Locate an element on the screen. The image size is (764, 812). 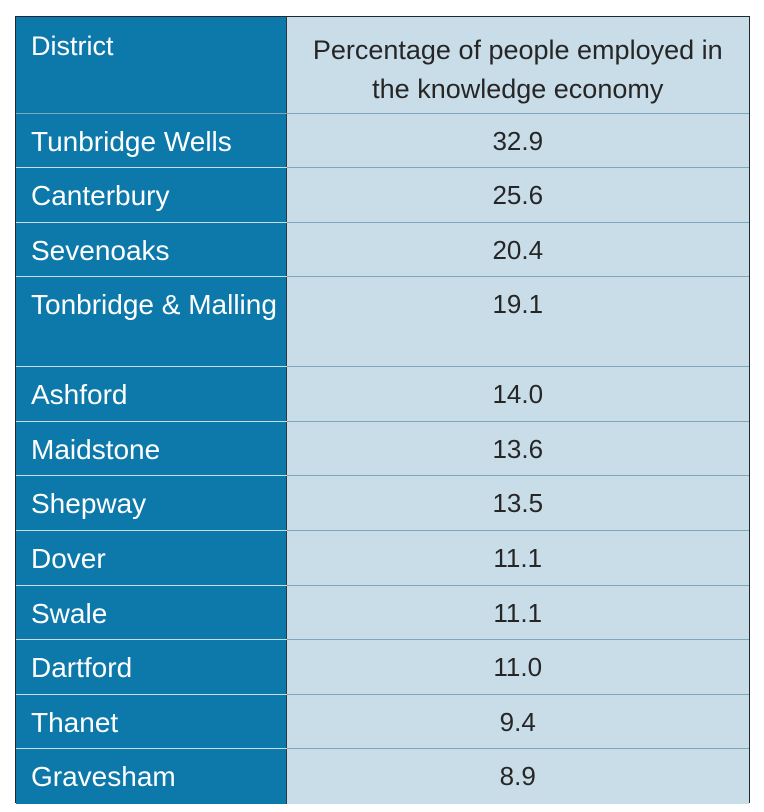
district-cell: Dartford is located at coordinates (151, 667).